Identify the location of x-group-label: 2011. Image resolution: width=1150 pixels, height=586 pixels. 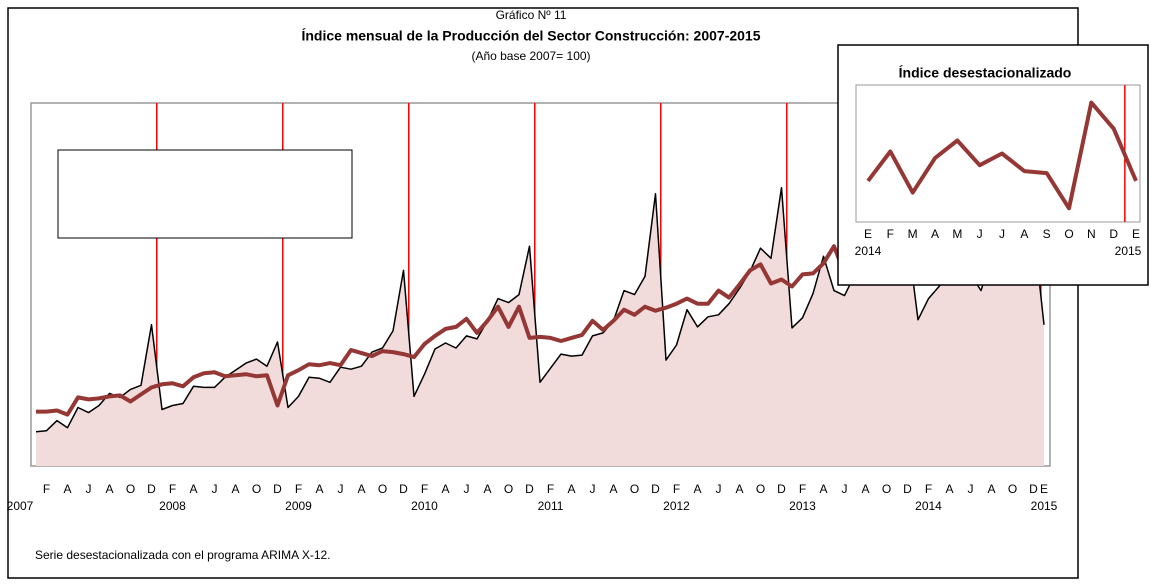
(551, 506).